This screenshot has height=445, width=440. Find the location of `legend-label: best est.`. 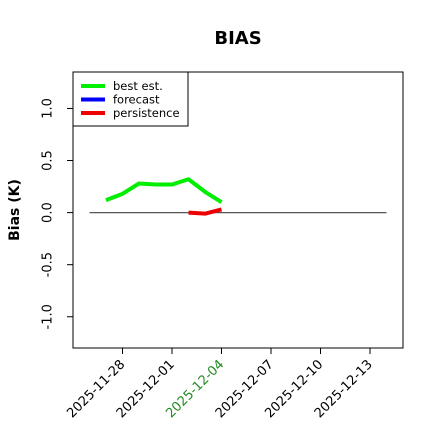

legend-label: best est. is located at coordinates (138, 86).